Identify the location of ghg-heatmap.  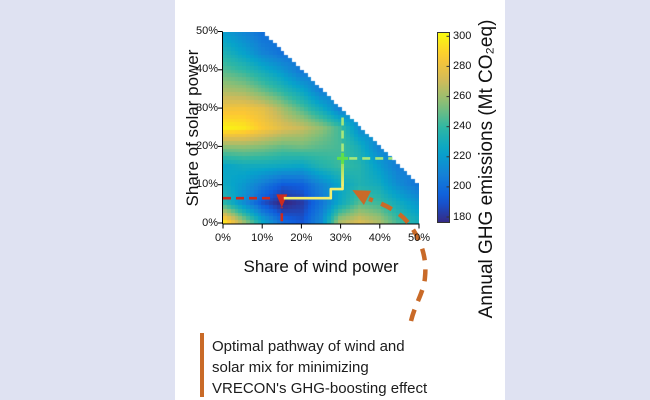
(321, 128).